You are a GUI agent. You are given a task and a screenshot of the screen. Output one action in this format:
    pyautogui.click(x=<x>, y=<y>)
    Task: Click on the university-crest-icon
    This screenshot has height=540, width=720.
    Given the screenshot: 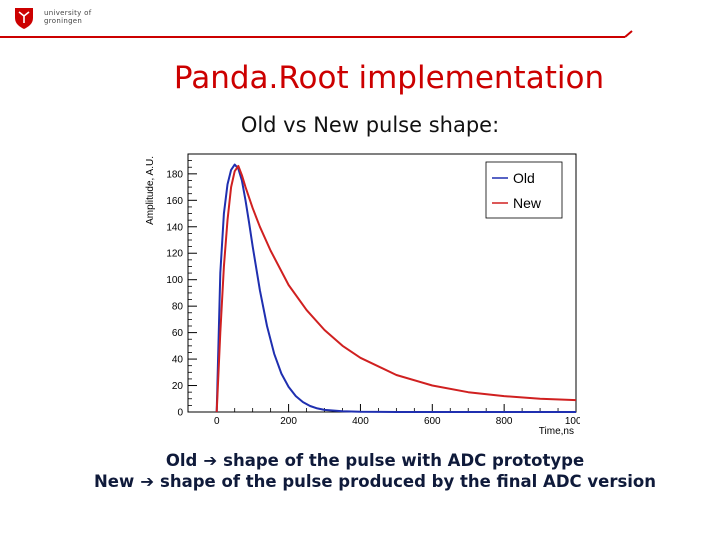 What is the action you would take?
    pyautogui.click(x=24, y=18)
    